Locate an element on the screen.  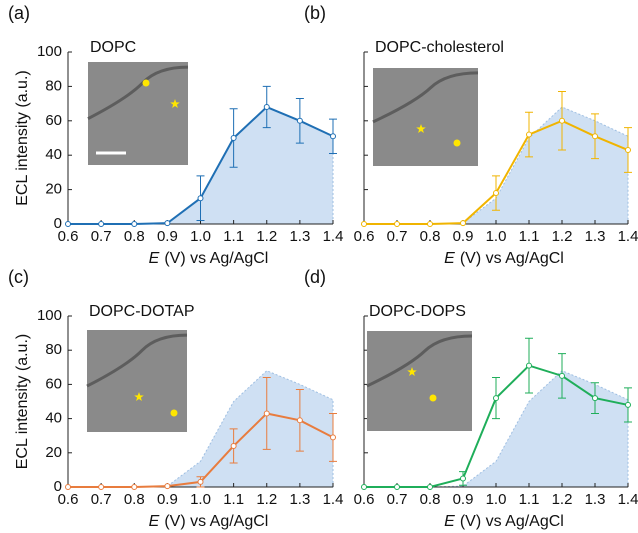
panel-letter: (c) is located at coordinates (18, 277).